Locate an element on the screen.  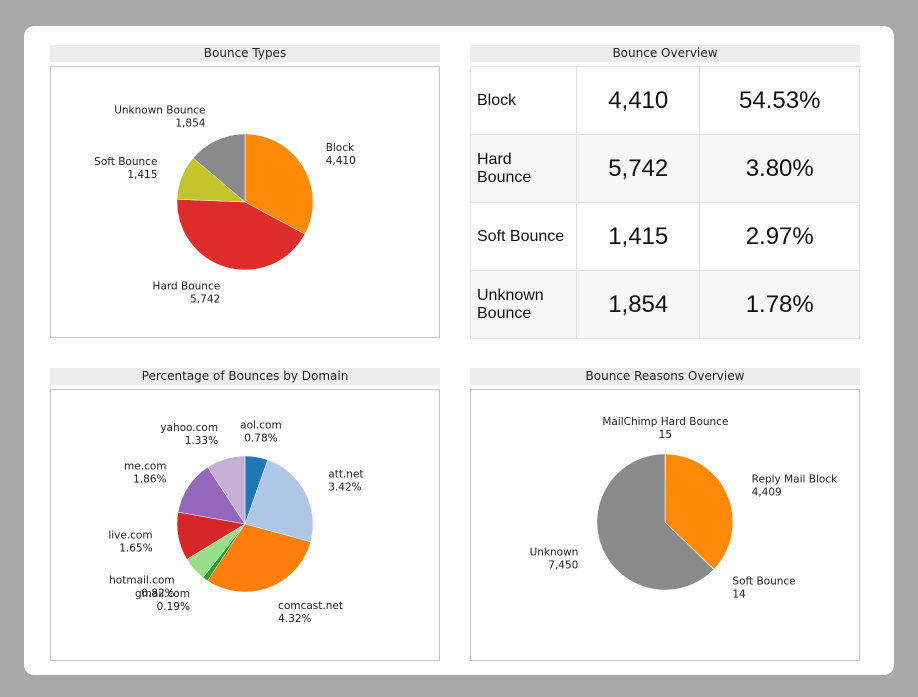
slice-label: yahoo.com is located at coordinates (189, 428).